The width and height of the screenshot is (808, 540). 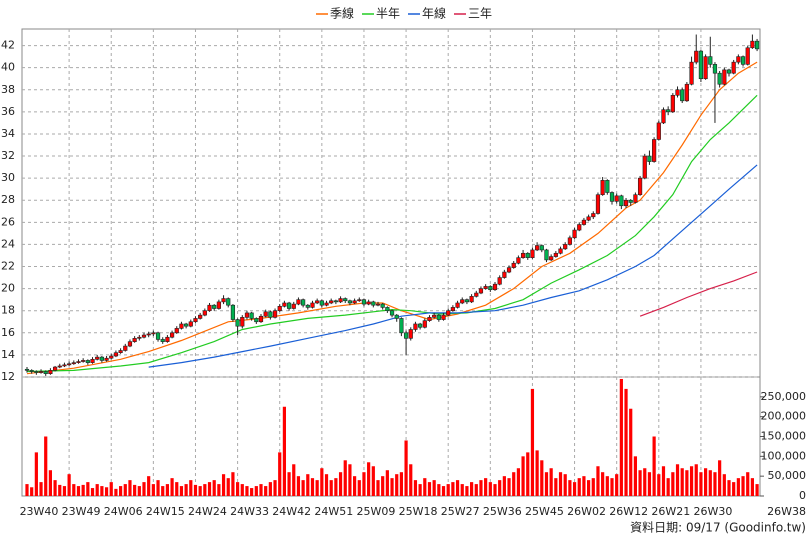 What do you see at coordinates (8, 288) in the screenshot?
I see `y-tick-label: 20` at bounding box center [8, 288].